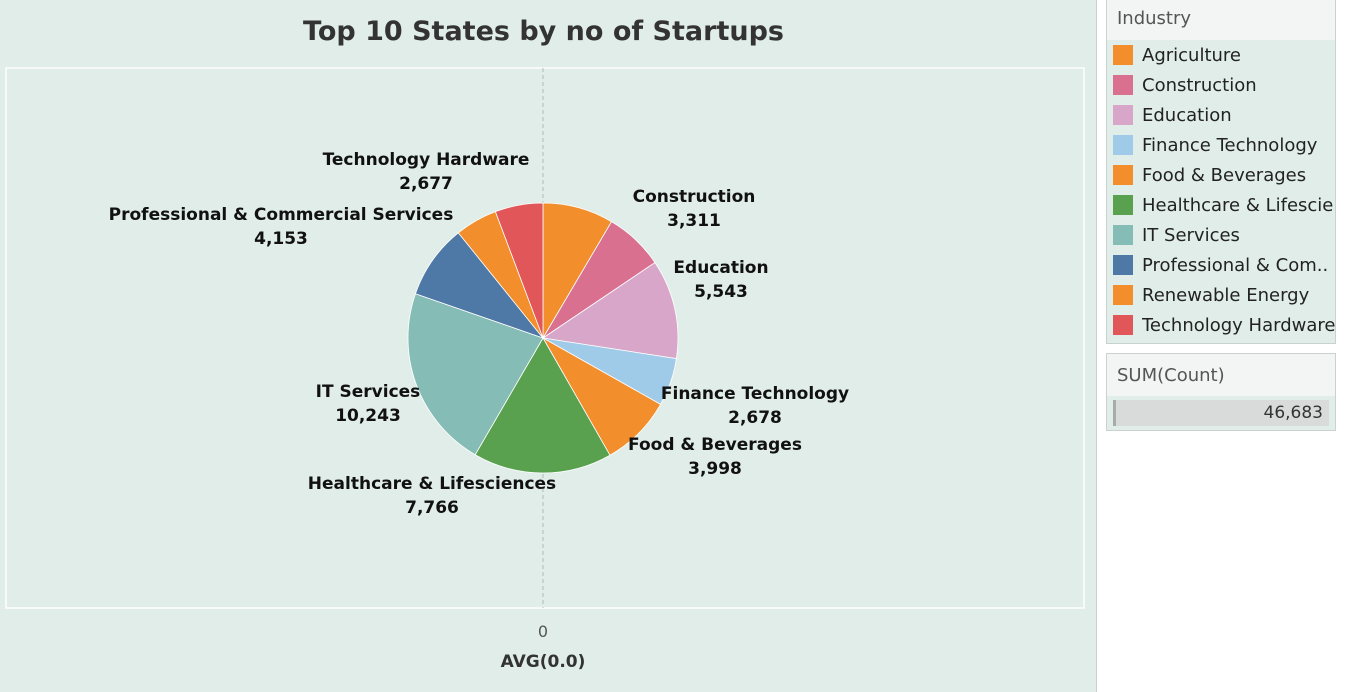 This screenshot has height=692, width=1346. I want to click on slice-label-value: 3,311, so click(694, 221).